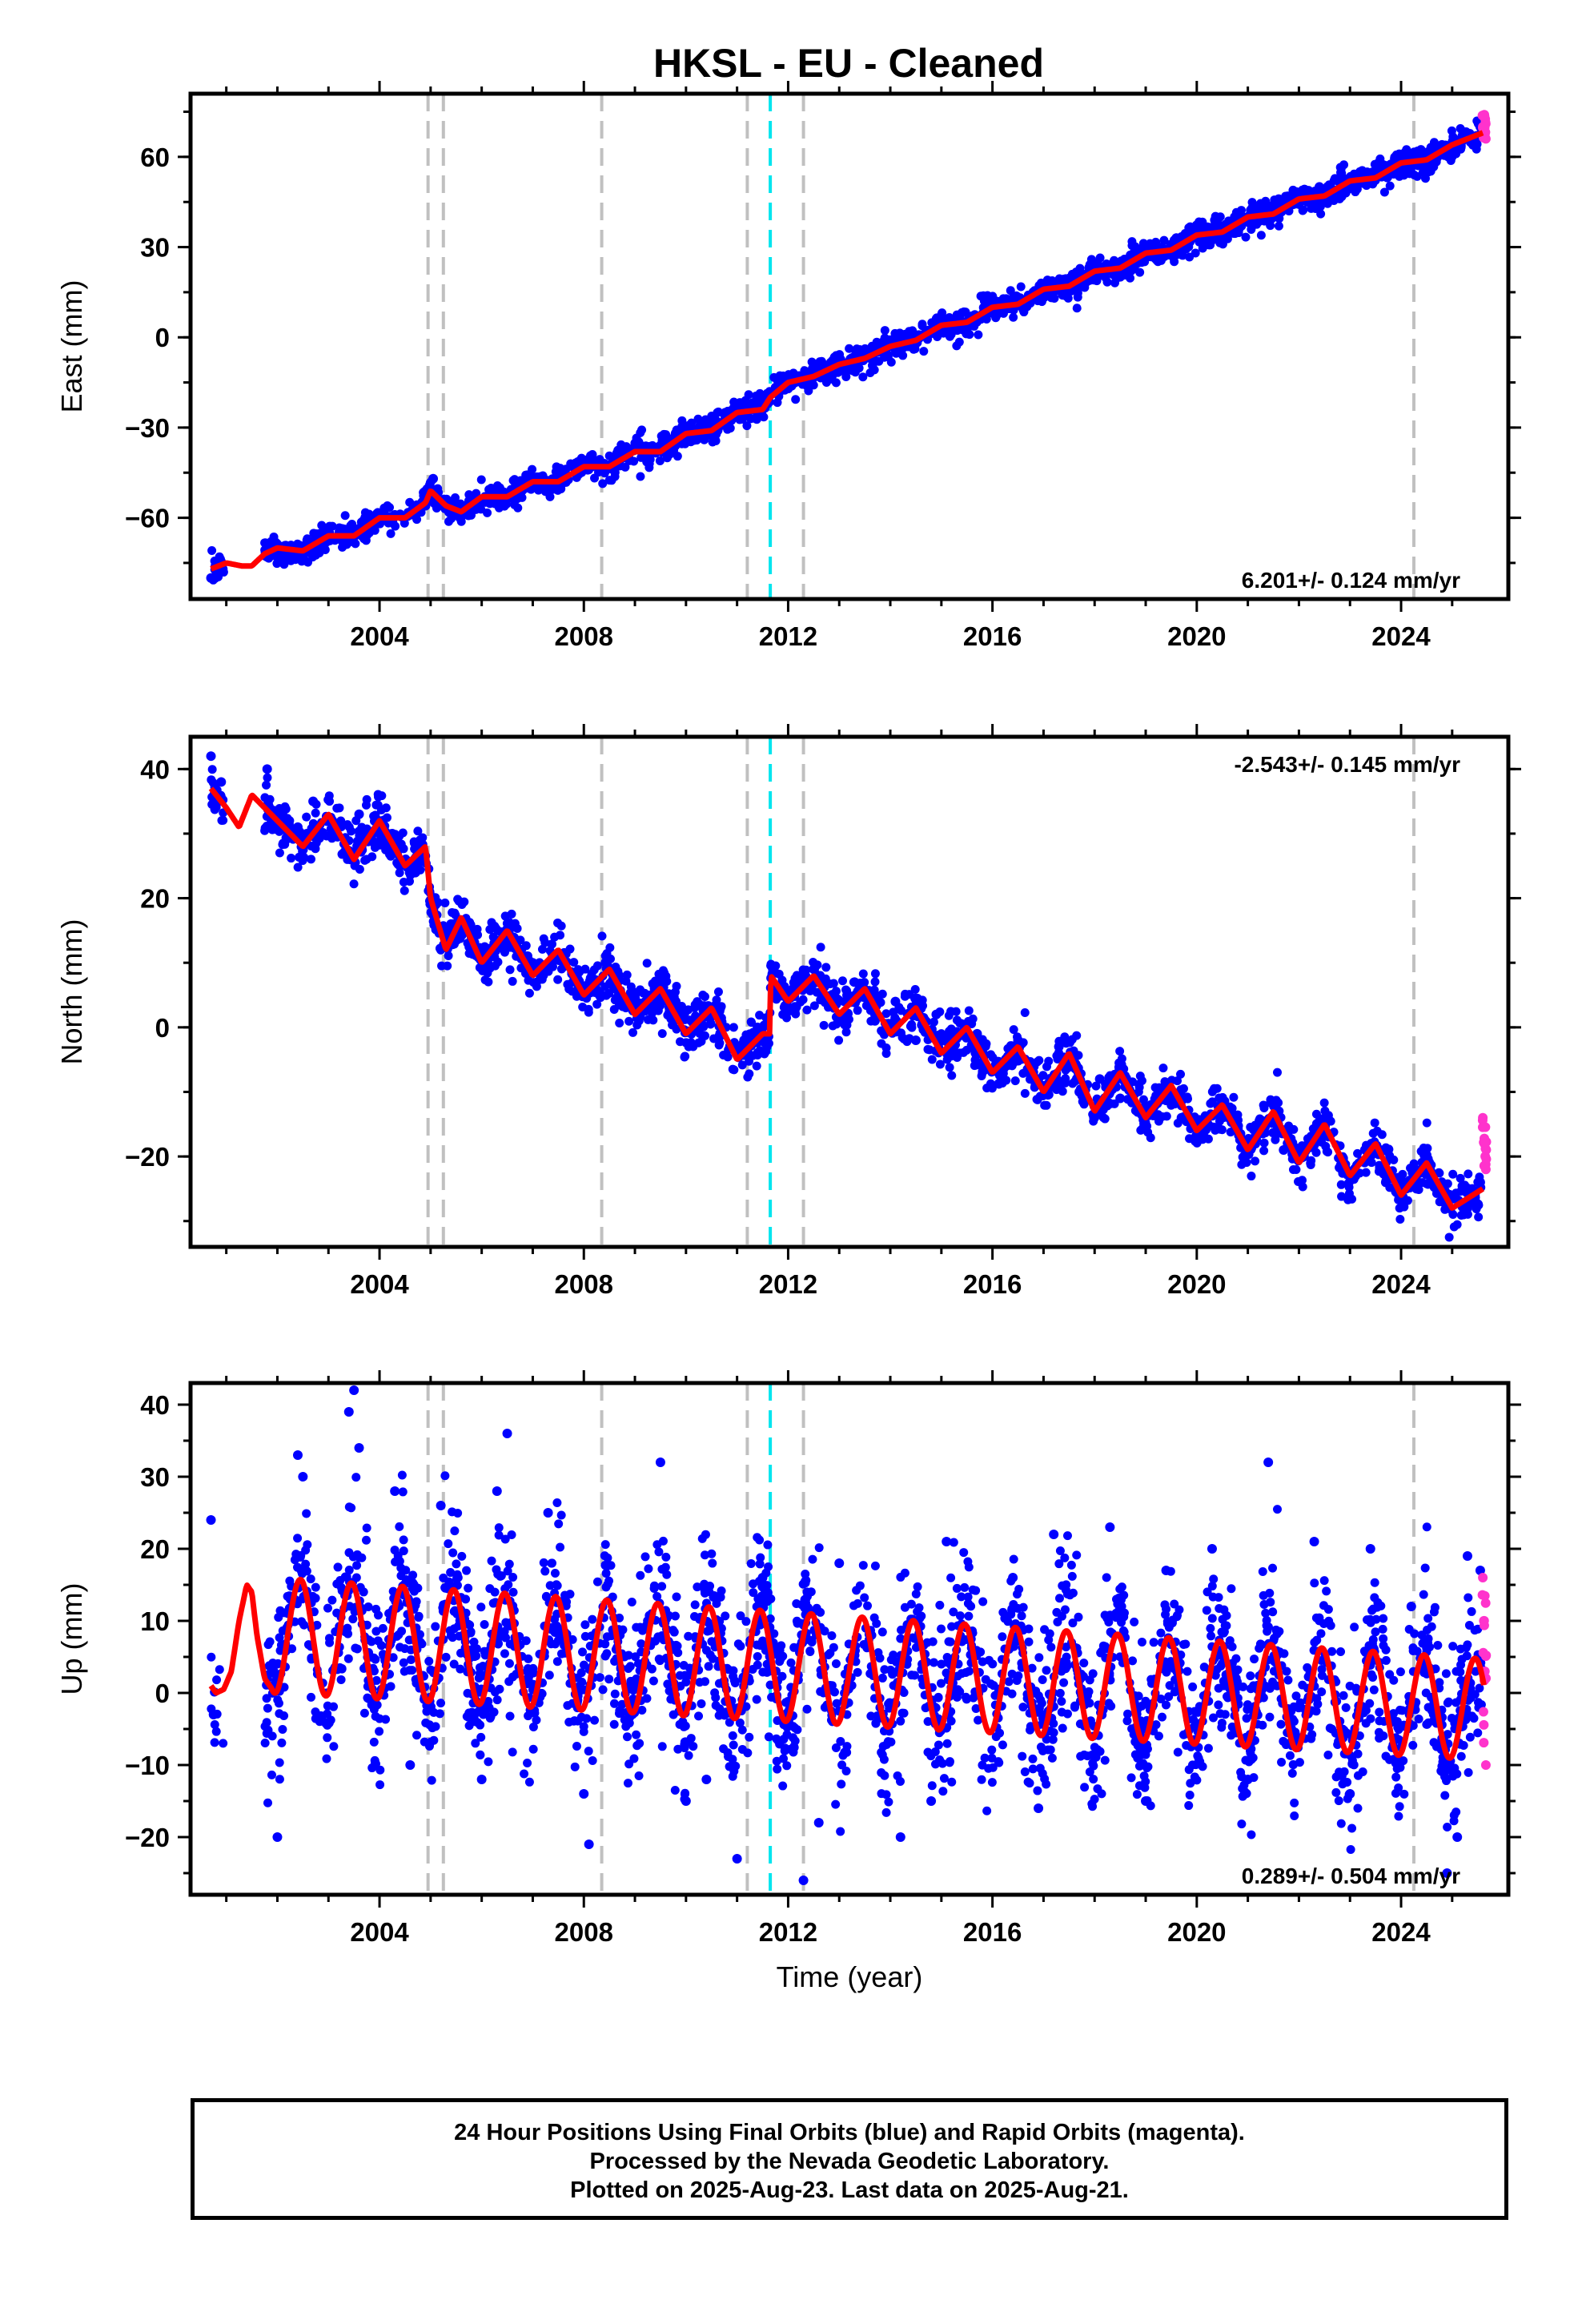 This screenshot has height=2324, width=1582. I want to click on y-tick-label: −60, so click(147, 518).